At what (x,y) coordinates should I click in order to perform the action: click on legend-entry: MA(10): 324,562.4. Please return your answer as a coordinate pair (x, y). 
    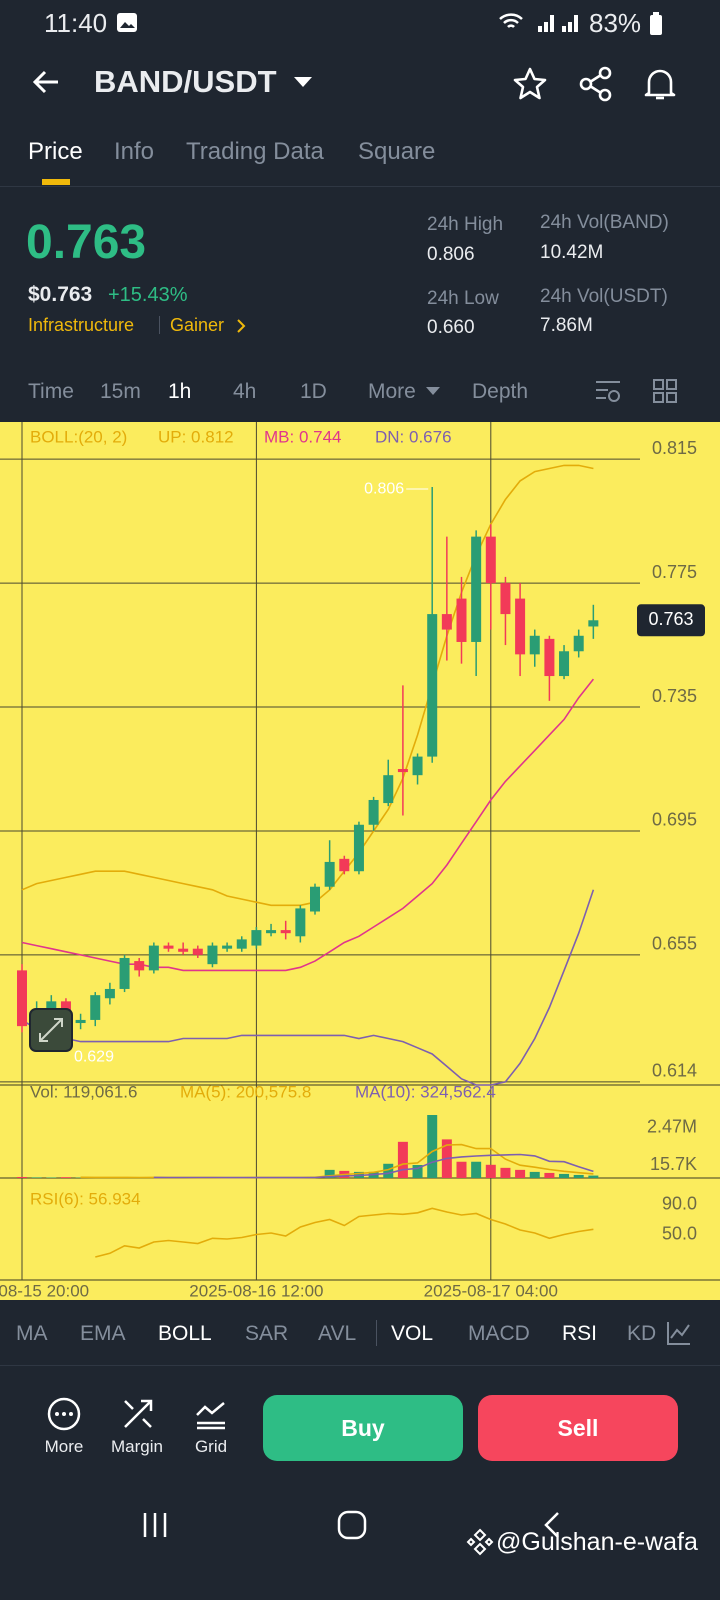
    Looking at the image, I should click on (425, 1091).